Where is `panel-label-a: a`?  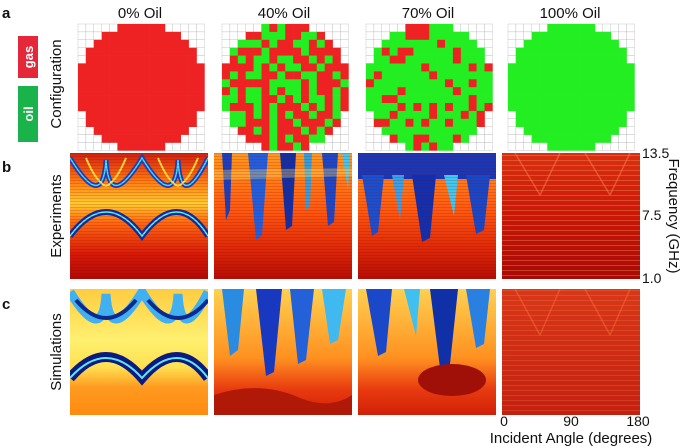 panel-label-a: a is located at coordinates (6, 13).